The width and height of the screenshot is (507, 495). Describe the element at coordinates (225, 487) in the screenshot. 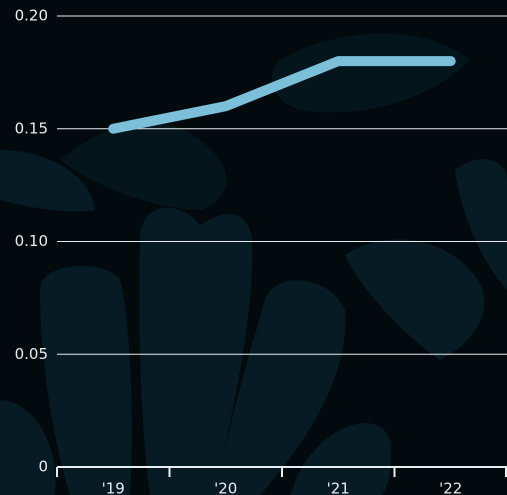

I see `x-tick-label: '20` at that location.